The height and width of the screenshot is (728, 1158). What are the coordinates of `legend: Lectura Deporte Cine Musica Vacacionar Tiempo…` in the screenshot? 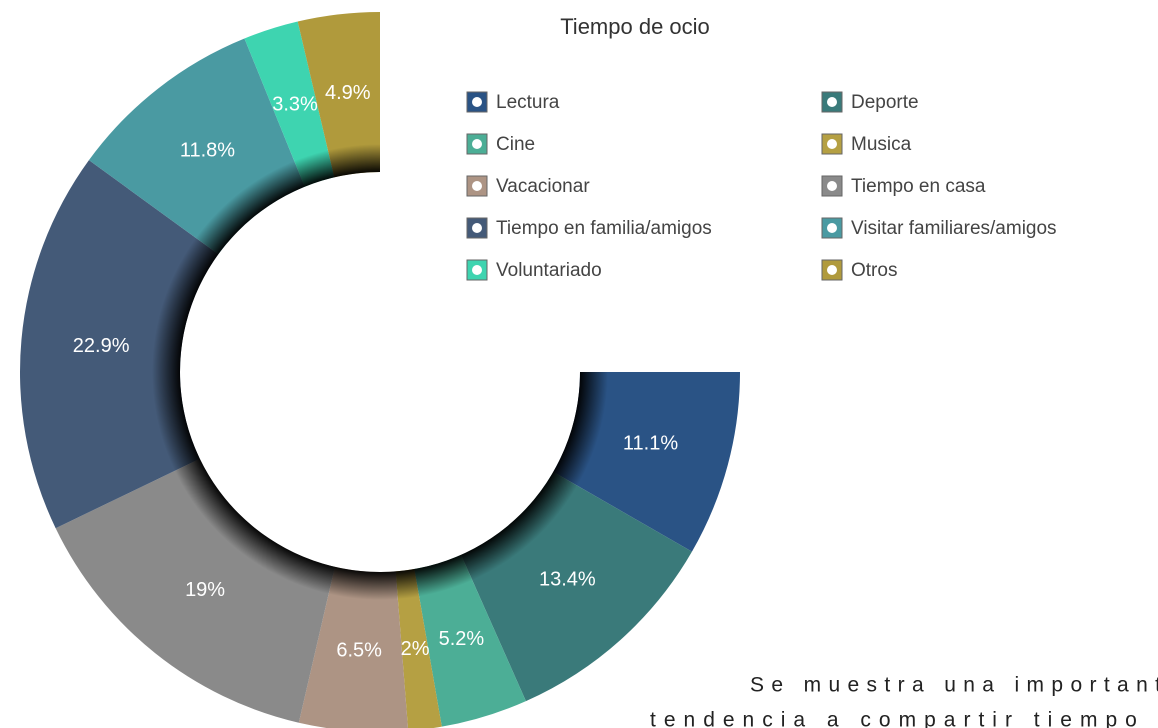 It's located at (761, 186).